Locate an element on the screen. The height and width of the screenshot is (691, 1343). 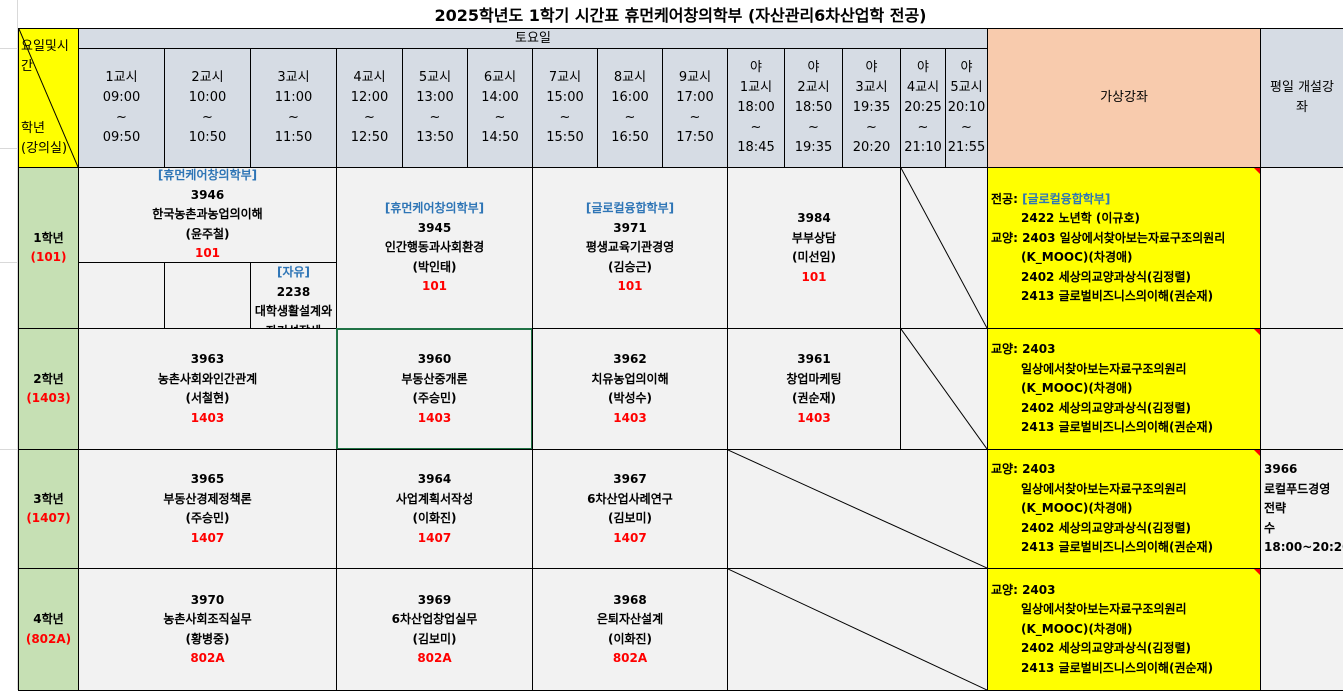
course-cell: 3968 은퇴자산설계 (이화진) 802A is located at coordinates (630, 629).